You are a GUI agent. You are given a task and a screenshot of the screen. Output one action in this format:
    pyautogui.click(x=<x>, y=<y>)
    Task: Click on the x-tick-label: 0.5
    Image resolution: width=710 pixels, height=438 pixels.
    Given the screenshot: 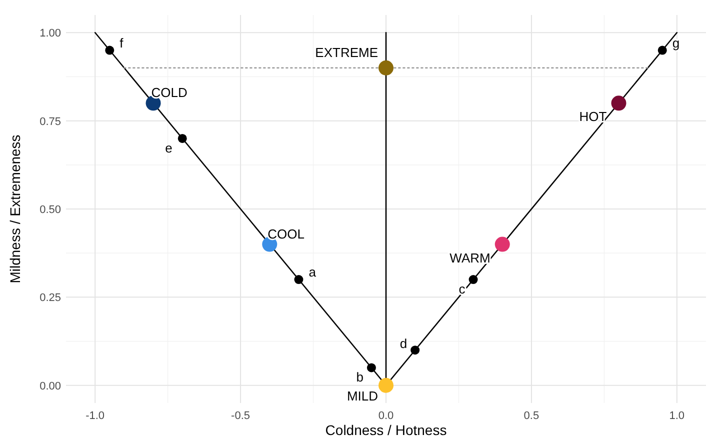 What is the action you would take?
    pyautogui.click(x=532, y=416)
    